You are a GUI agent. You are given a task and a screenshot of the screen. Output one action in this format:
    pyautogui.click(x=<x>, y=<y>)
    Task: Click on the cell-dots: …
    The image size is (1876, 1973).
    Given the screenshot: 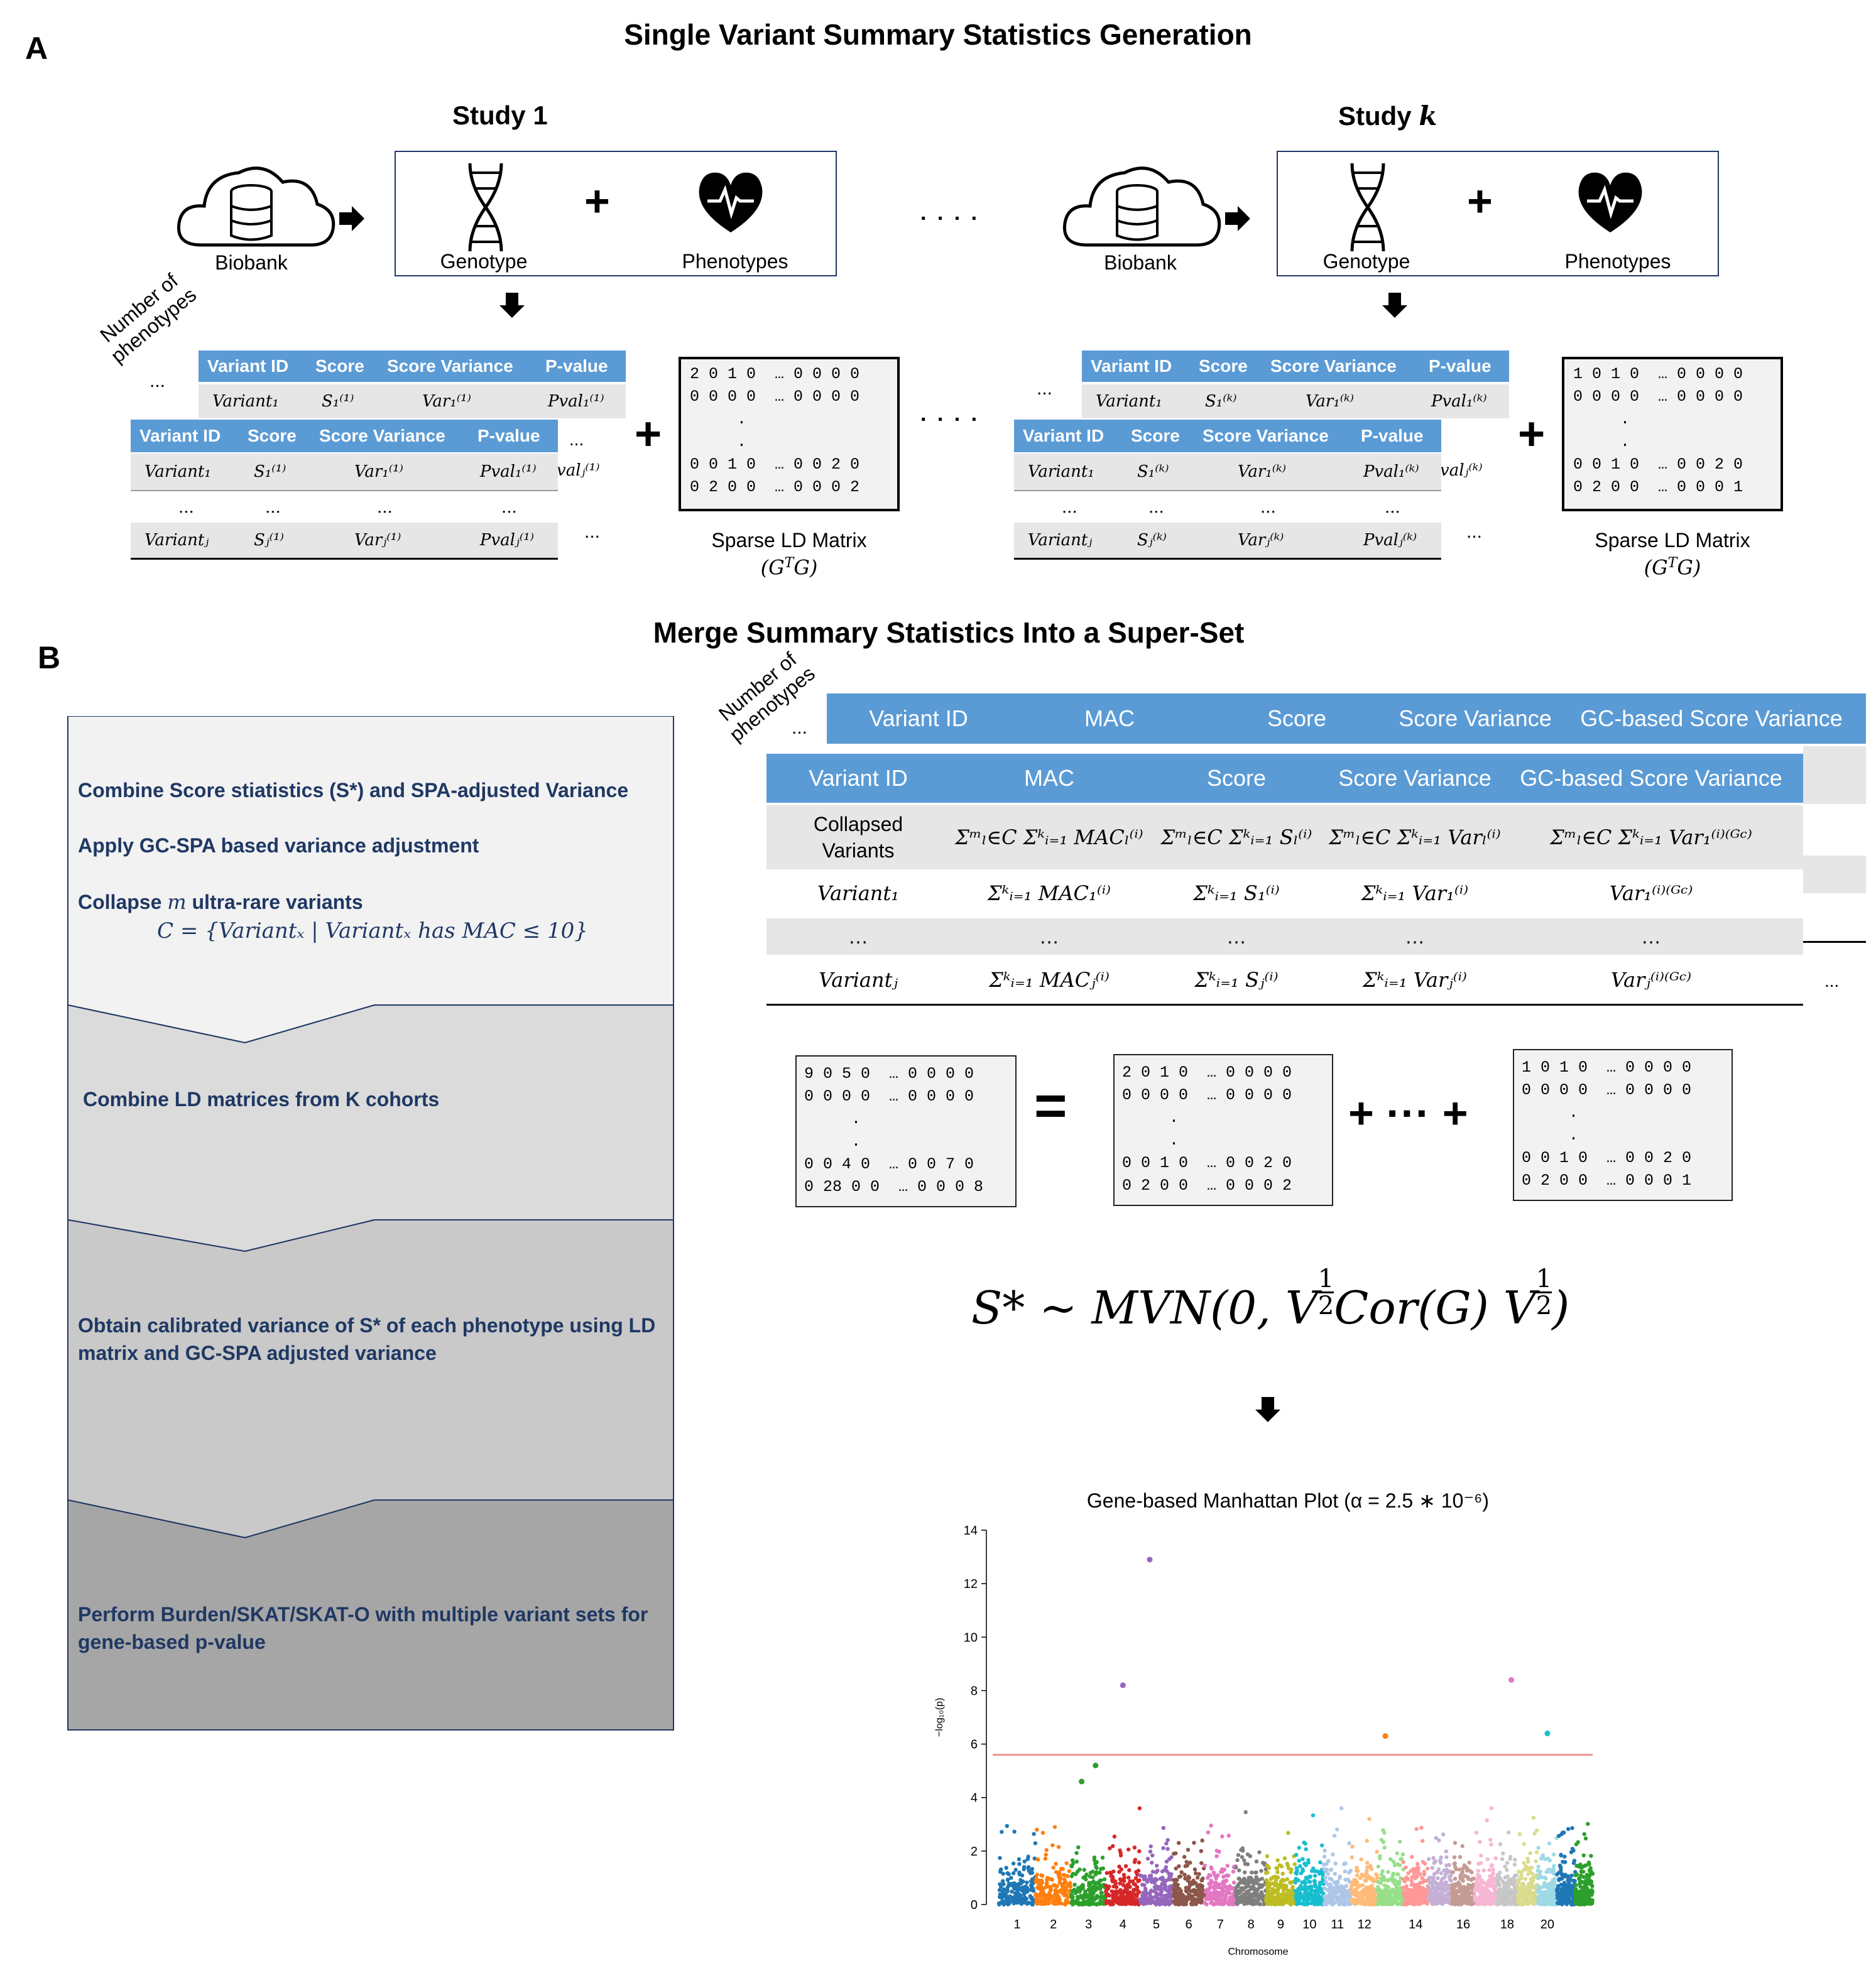 What is the action you would take?
    pyautogui.click(x=1049, y=936)
    